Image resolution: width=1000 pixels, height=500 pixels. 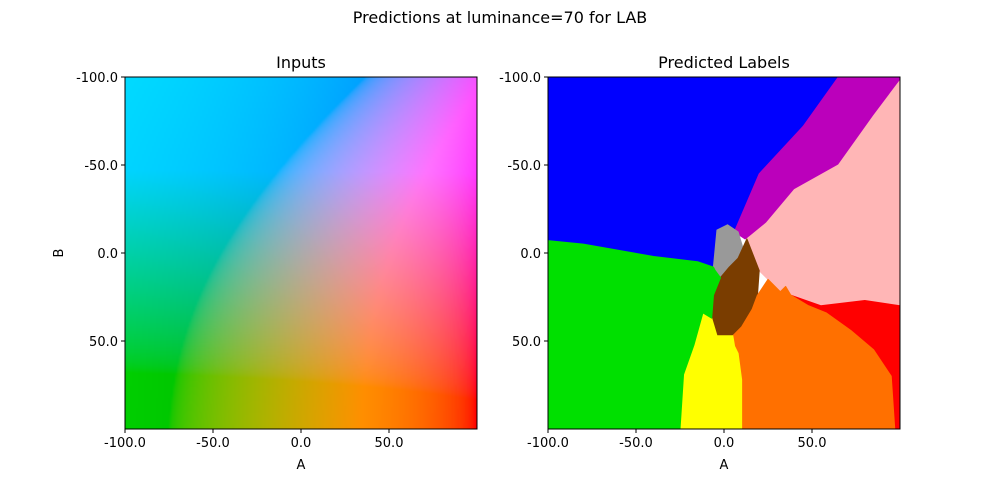 I want to click on predicted-y-axis: -100.0 -50.0 0.0 50.0, so click(x=523, y=210).